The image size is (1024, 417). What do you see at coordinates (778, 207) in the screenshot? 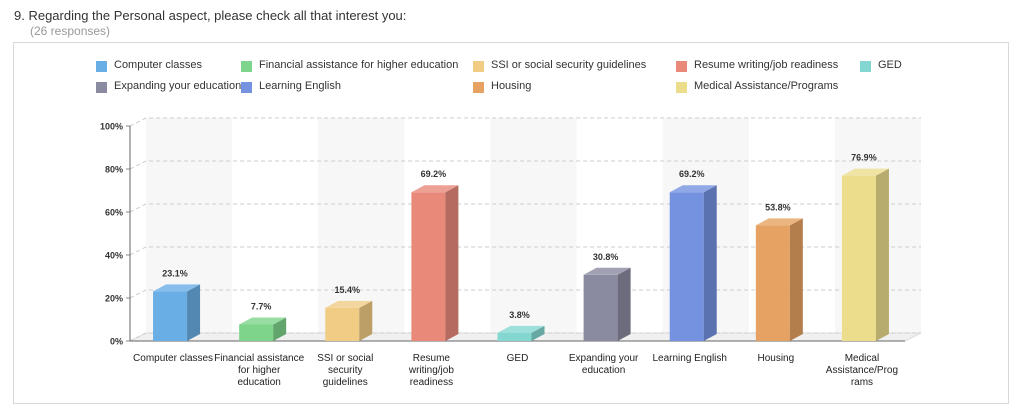
I see `data-label: 53.8%` at bounding box center [778, 207].